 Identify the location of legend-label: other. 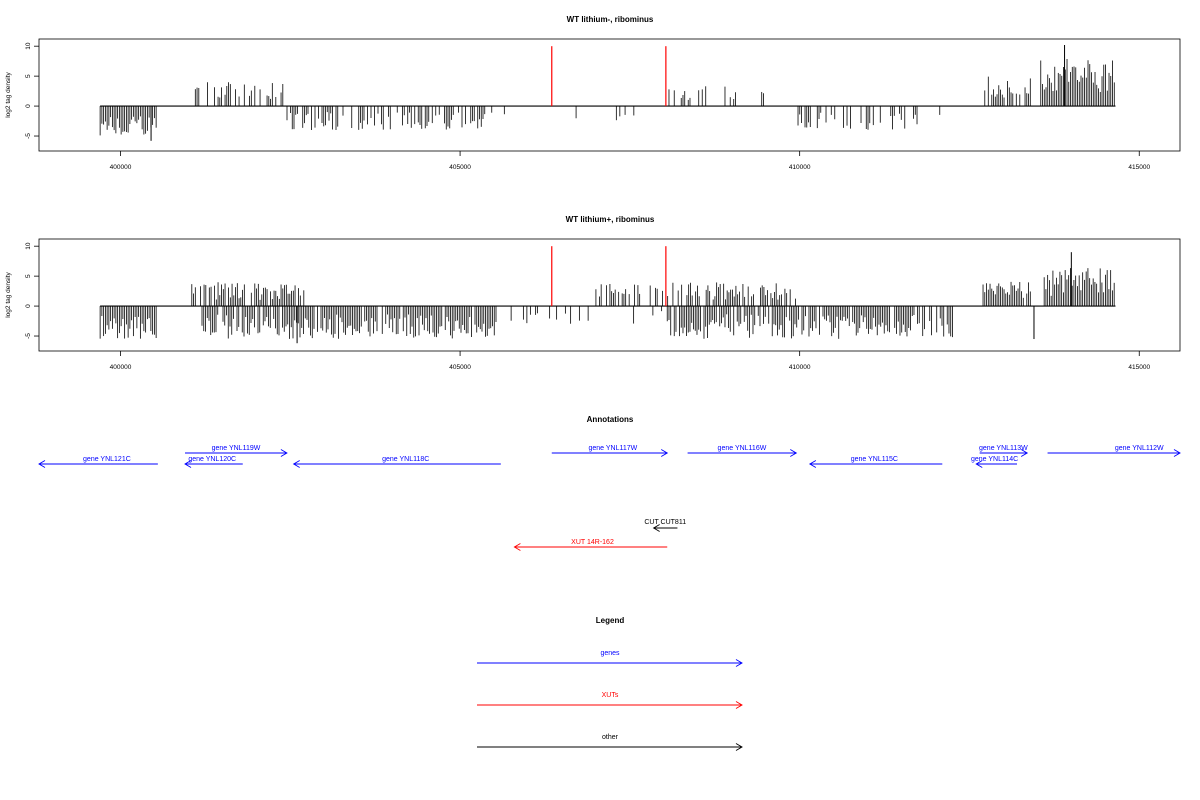
(610, 737).